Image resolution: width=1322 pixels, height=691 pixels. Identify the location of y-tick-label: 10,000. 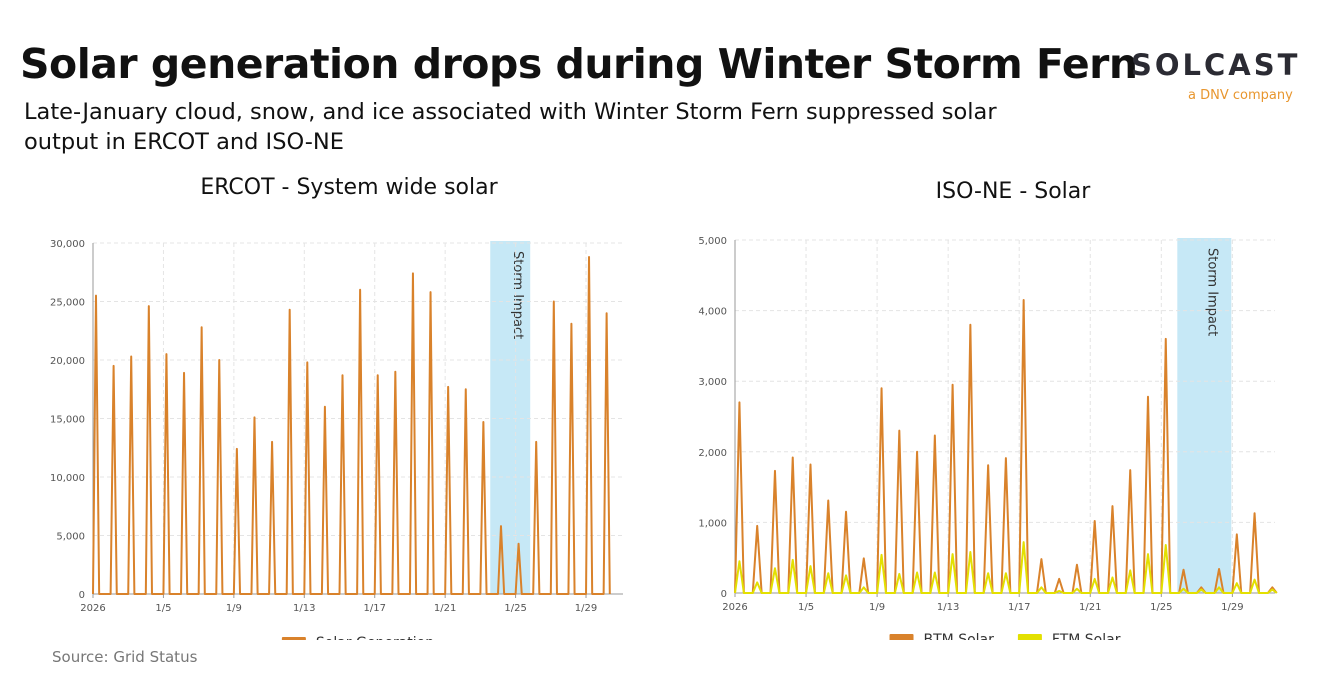
(67, 478).